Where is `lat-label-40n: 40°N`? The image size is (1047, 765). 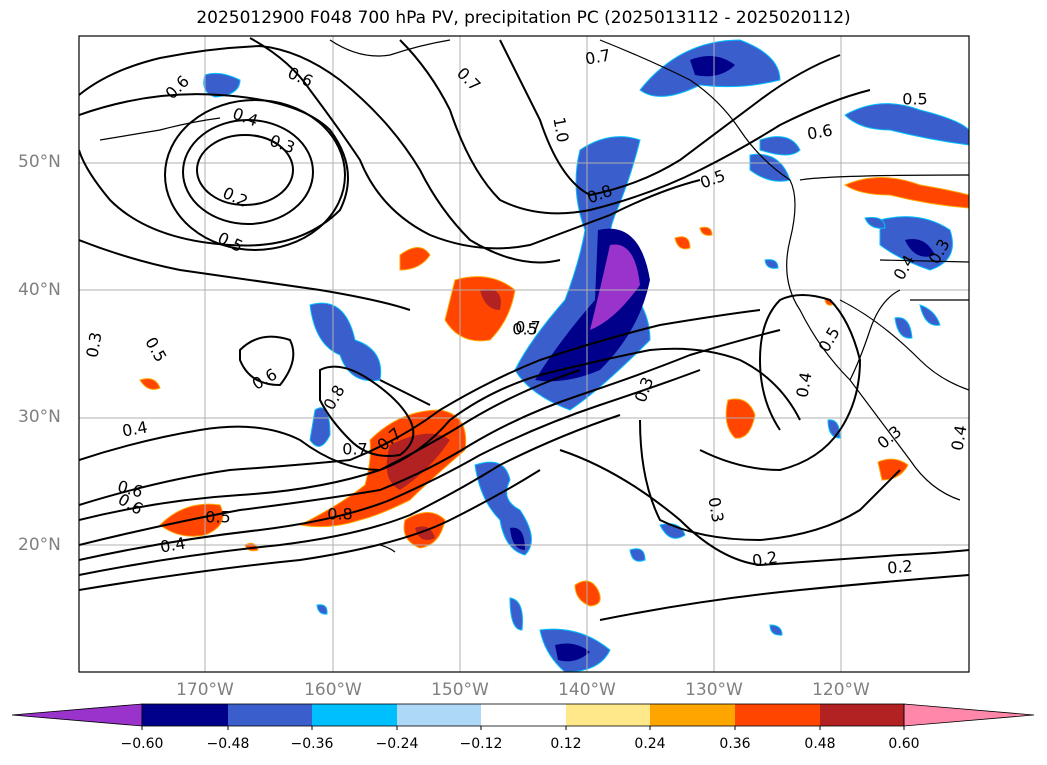
lat-label-40n: 40°N is located at coordinates (39, 290).